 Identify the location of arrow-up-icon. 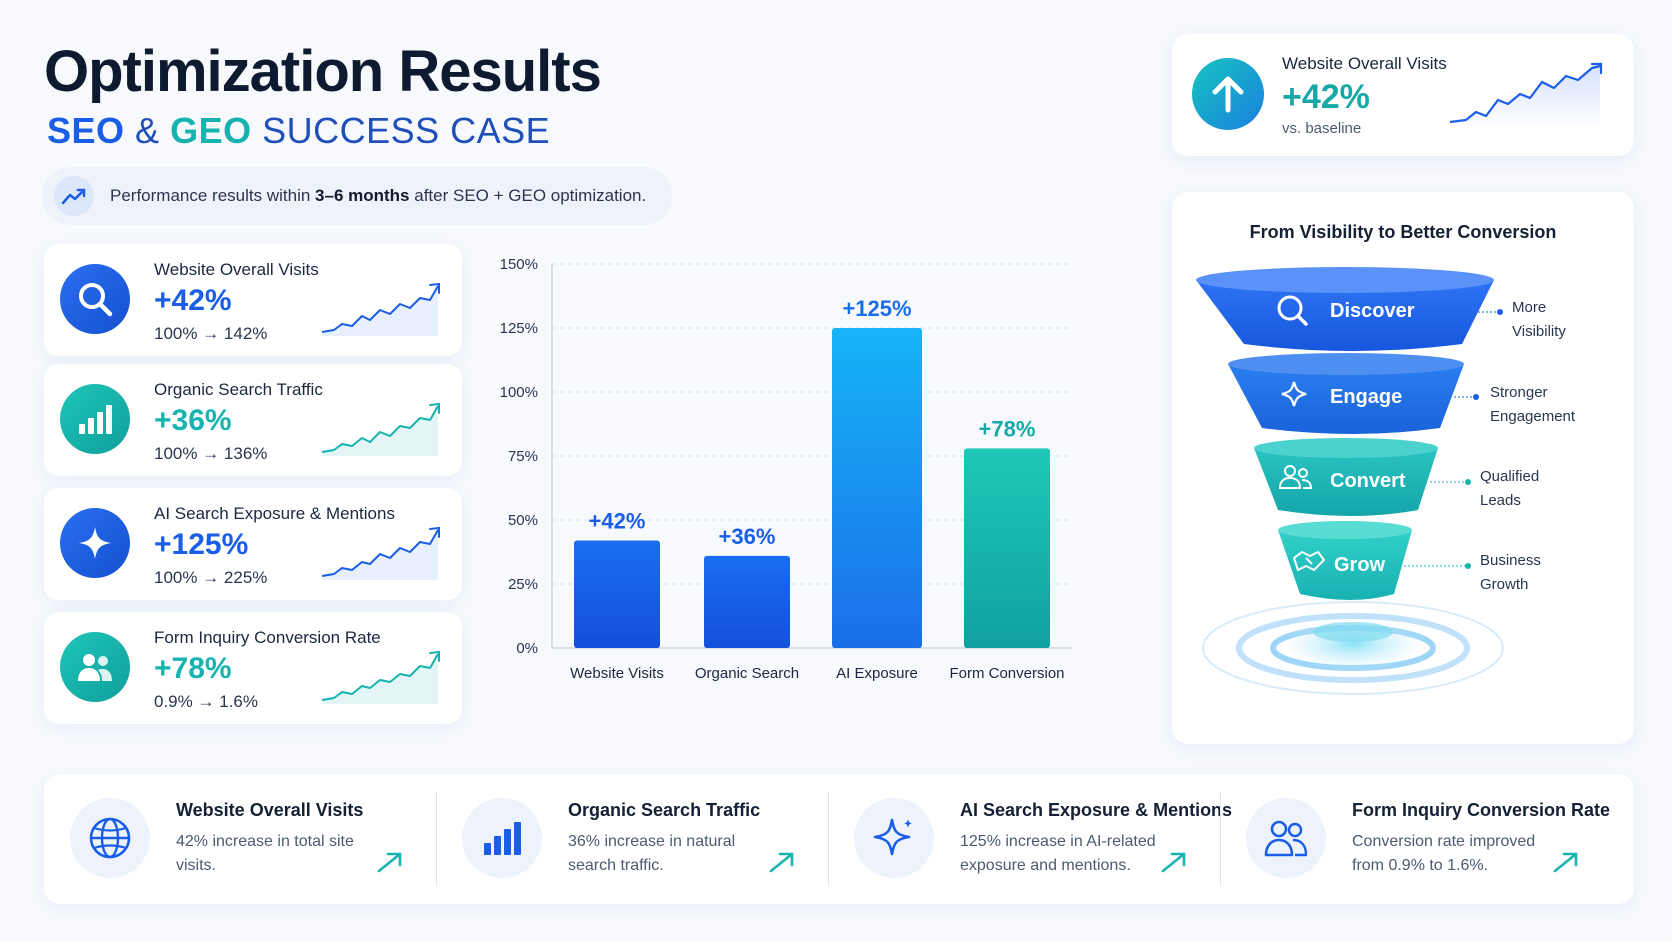
(1228, 94).